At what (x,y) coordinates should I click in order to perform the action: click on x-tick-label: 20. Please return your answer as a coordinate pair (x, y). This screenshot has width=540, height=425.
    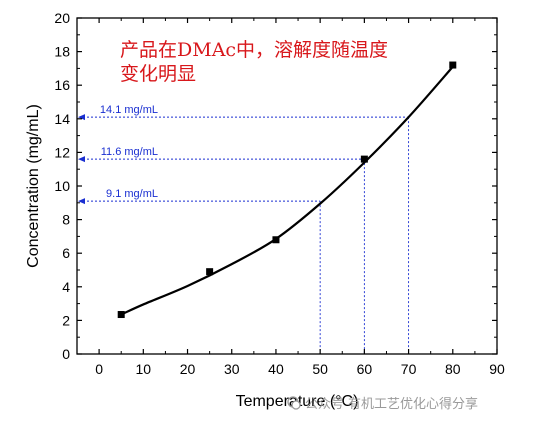
    Looking at the image, I should click on (188, 369).